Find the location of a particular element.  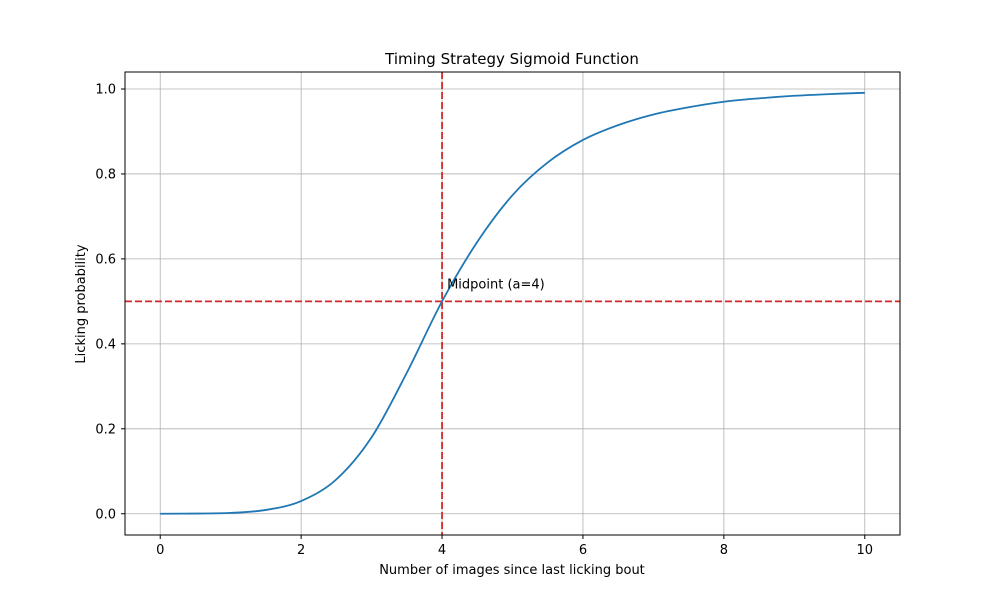

x-axis-label: Number of images since last licking bout is located at coordinates (512, 570).